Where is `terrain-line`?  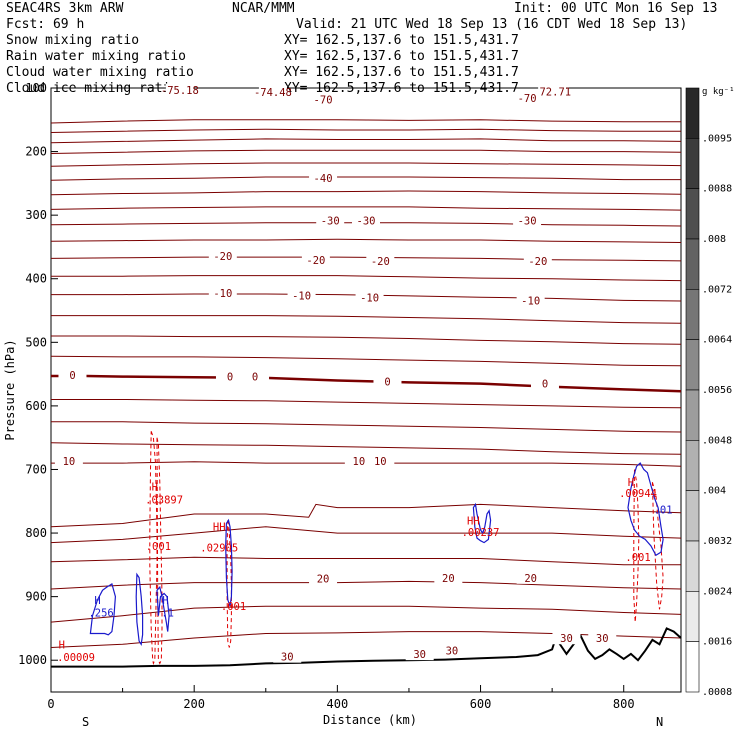
terrain-line is located at coordinates (366, 647).